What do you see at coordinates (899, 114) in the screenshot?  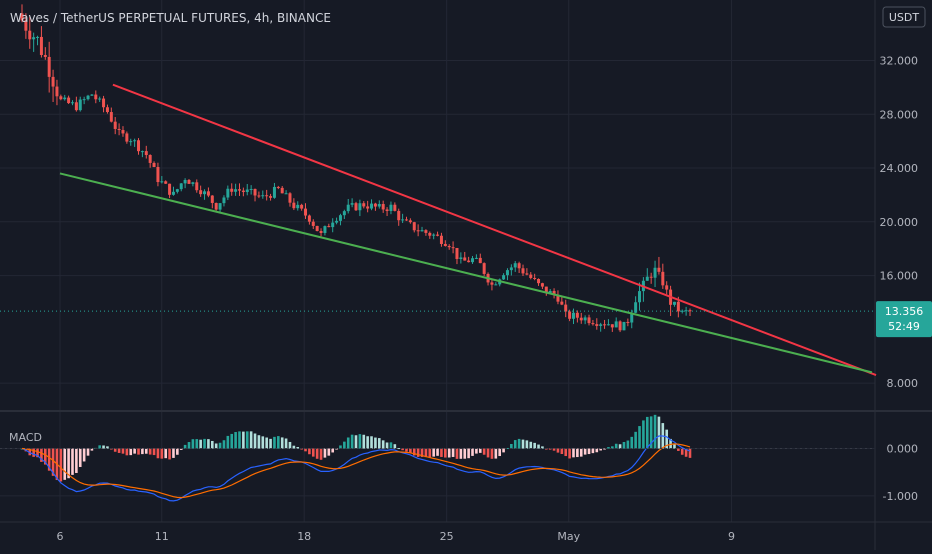 I see `price-tick-label: 28.000` at bounding box center [899, 114].